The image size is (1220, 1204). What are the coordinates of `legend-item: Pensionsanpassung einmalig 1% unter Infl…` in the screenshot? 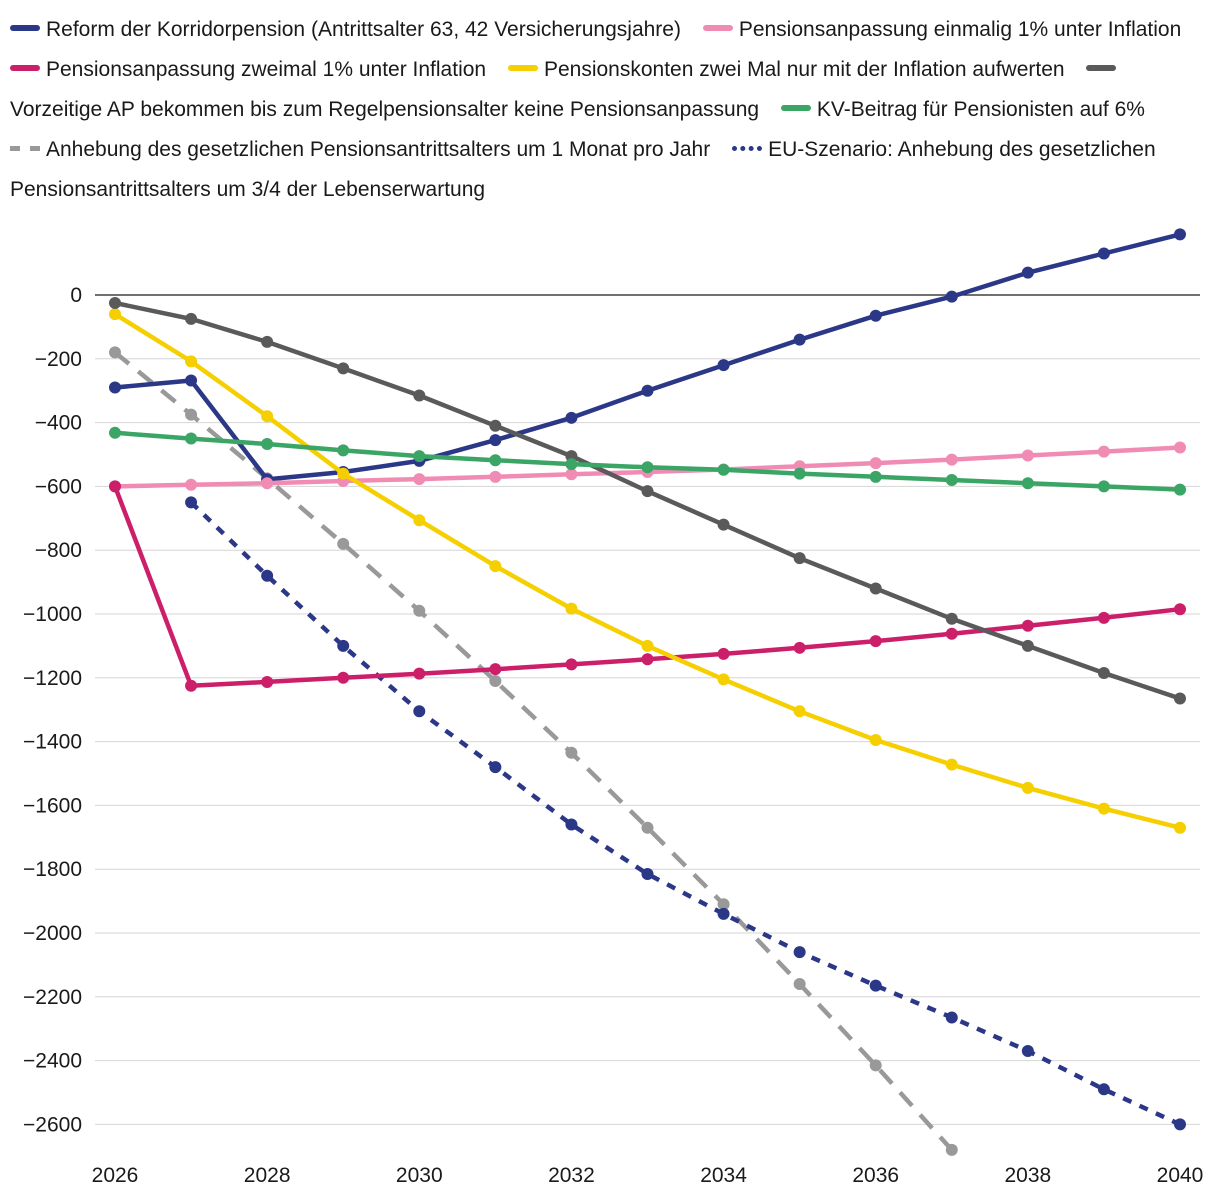 It's located at (942, 29).